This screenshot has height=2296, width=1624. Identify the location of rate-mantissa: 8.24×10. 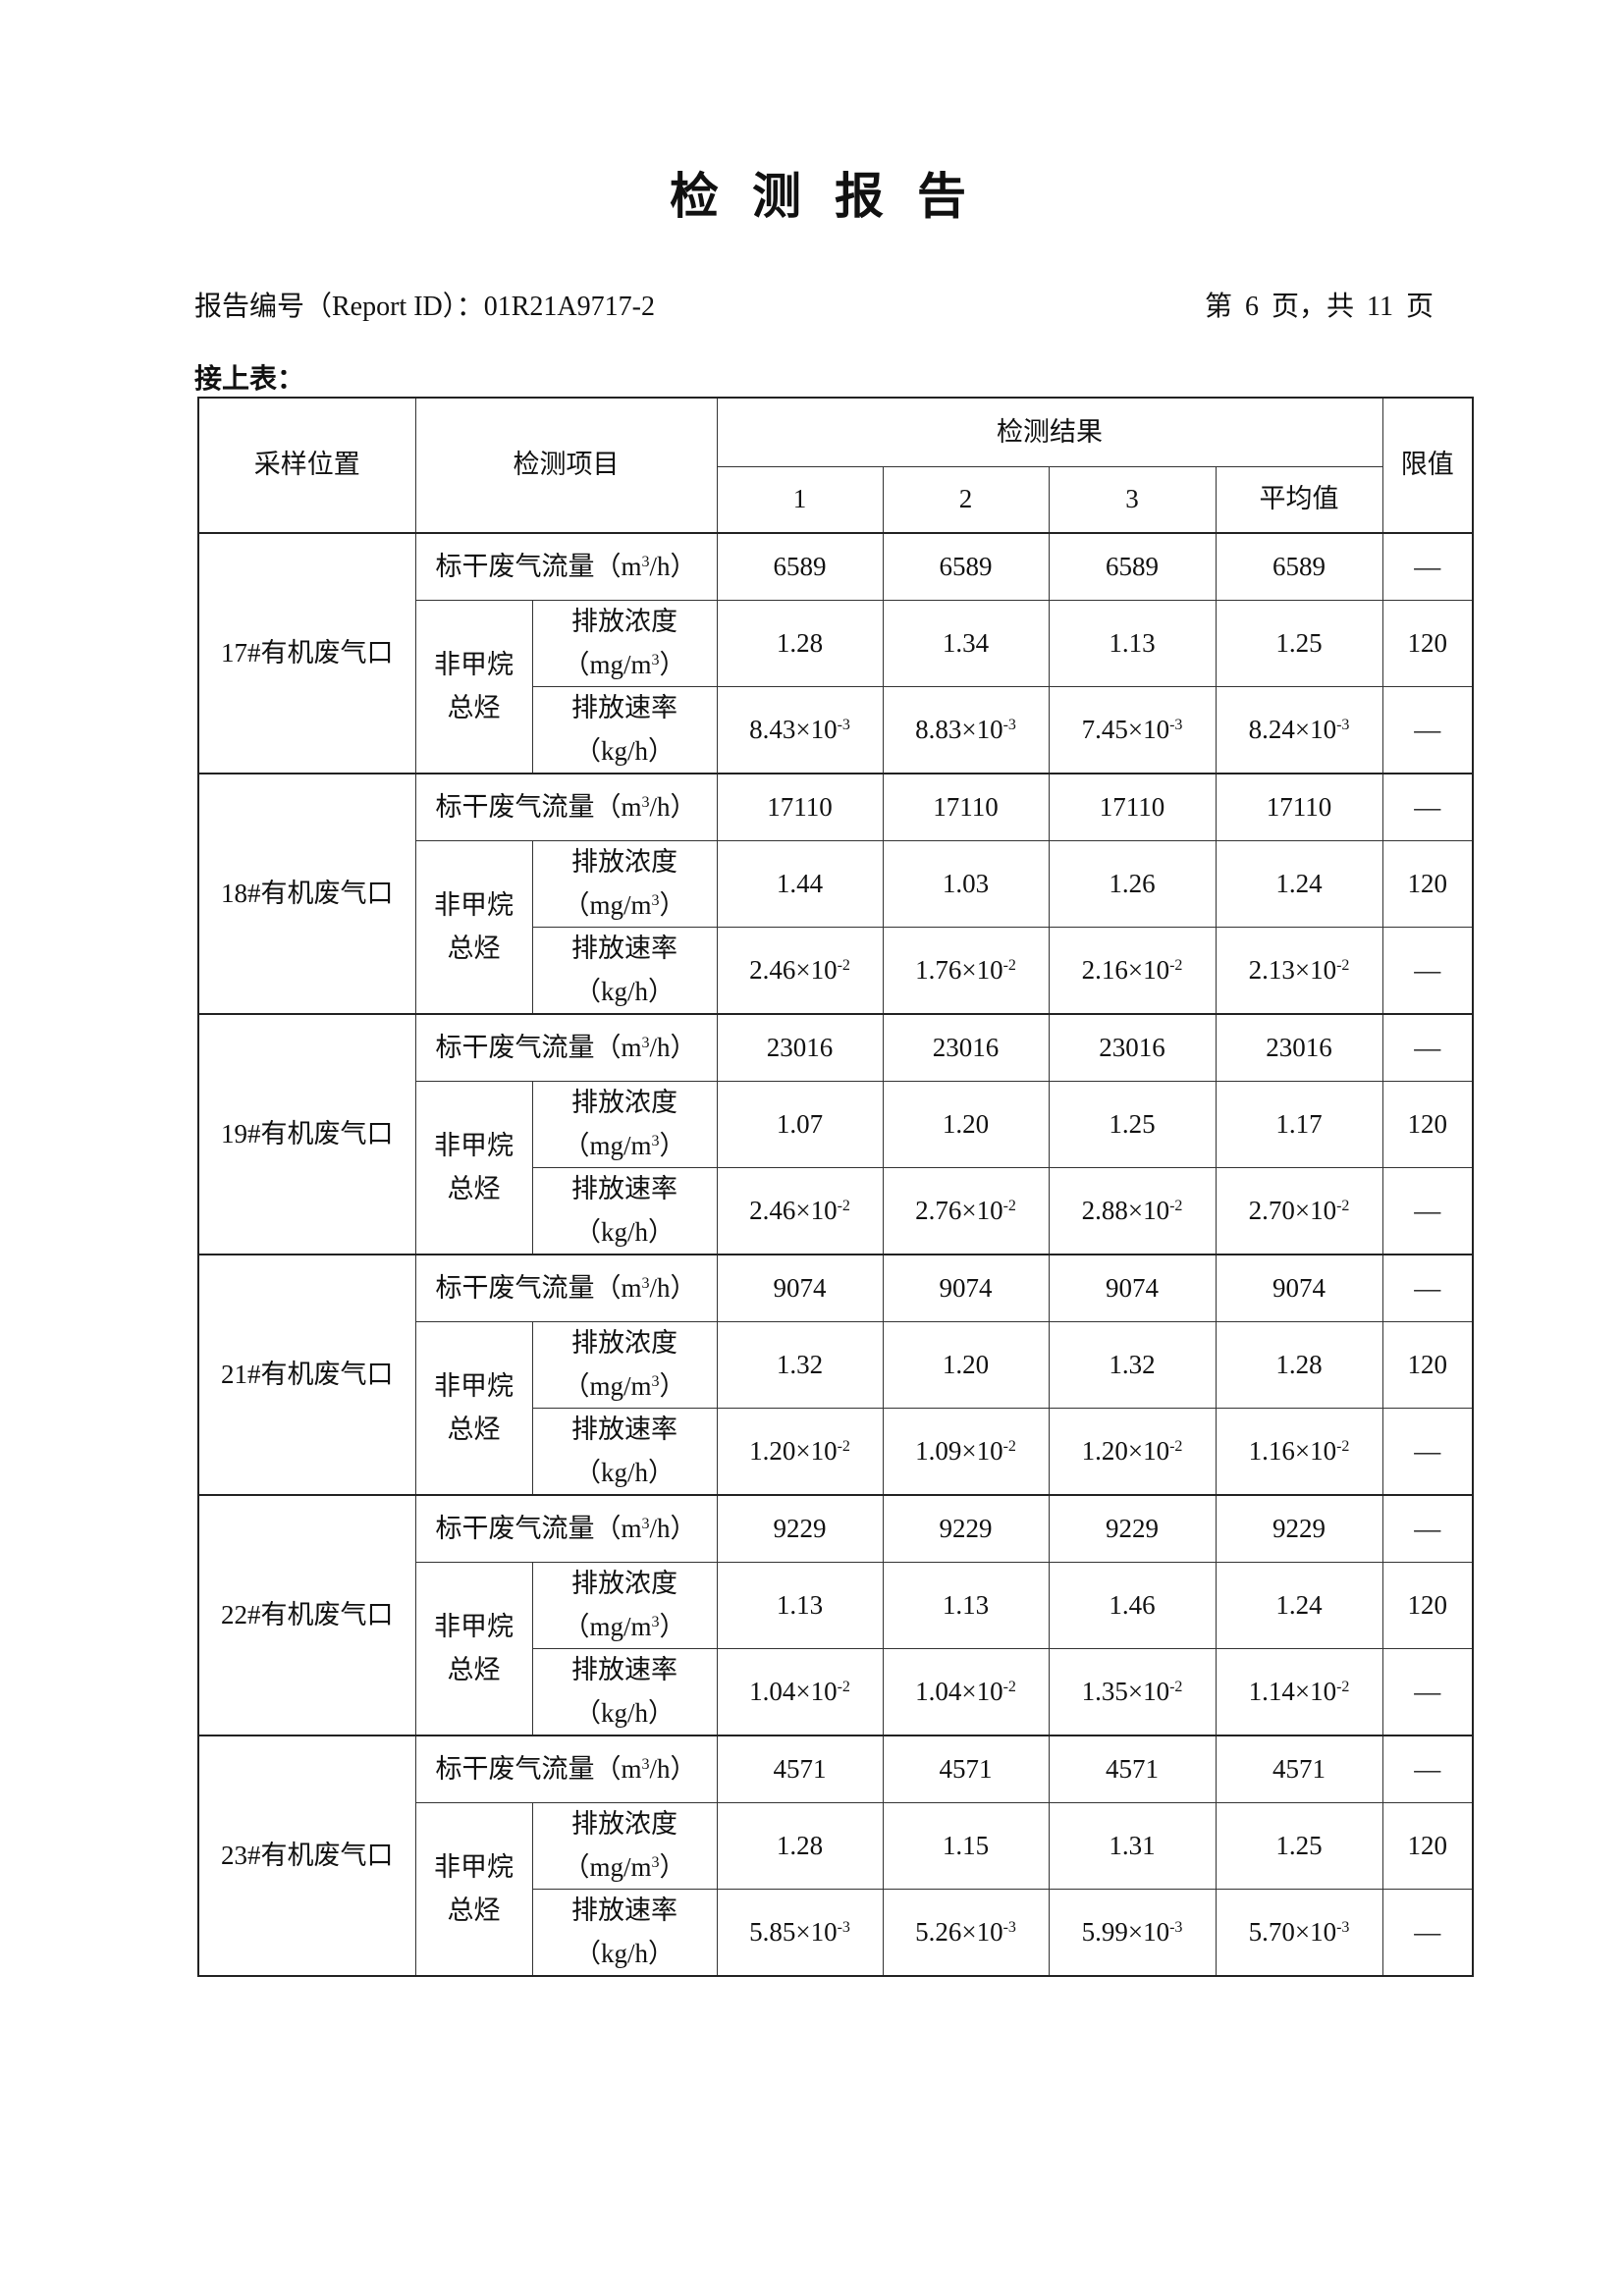
(1292, 729).